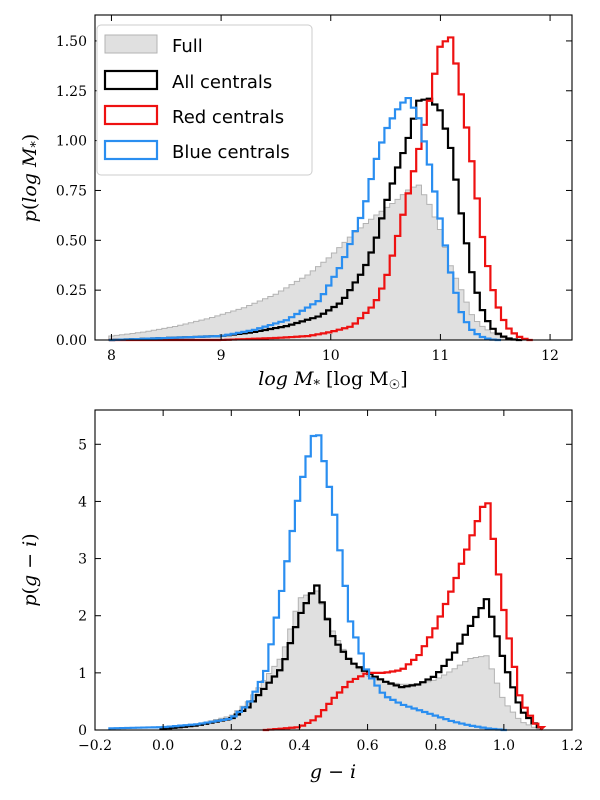 The image size is (600, 800). Describe the element at coordinates (31, 178) in the screenshot. I see `mass-y-axis-label: p(log M*)` at that location.